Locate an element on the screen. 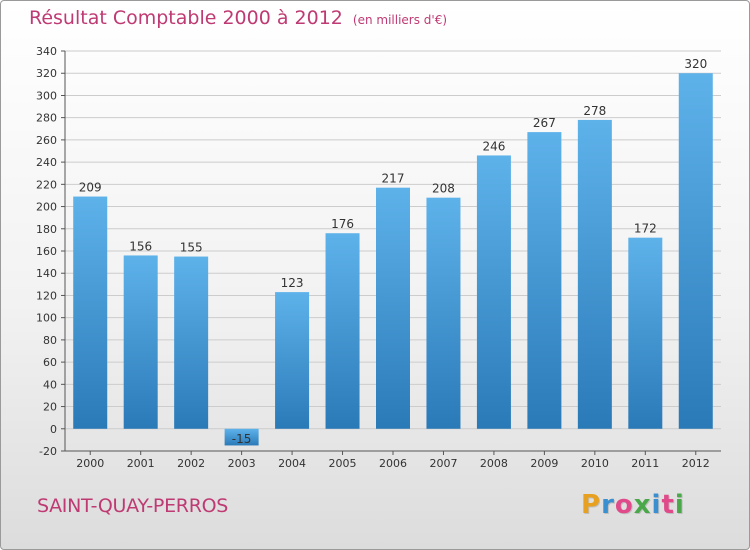  y-tick-label: 300 is located at coordinates (46, 95).